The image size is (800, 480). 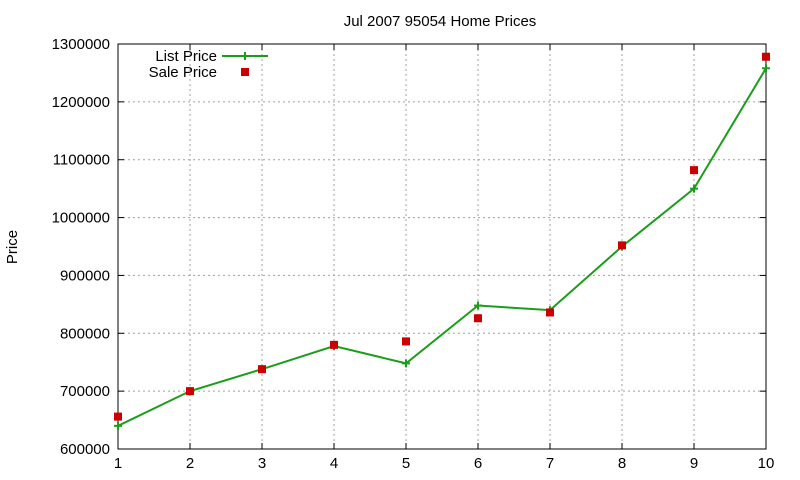 What do you see at coordinates (12, 247) in the screenshot?
I see `y-axis-label: Price` at bounding box center [12, 247].